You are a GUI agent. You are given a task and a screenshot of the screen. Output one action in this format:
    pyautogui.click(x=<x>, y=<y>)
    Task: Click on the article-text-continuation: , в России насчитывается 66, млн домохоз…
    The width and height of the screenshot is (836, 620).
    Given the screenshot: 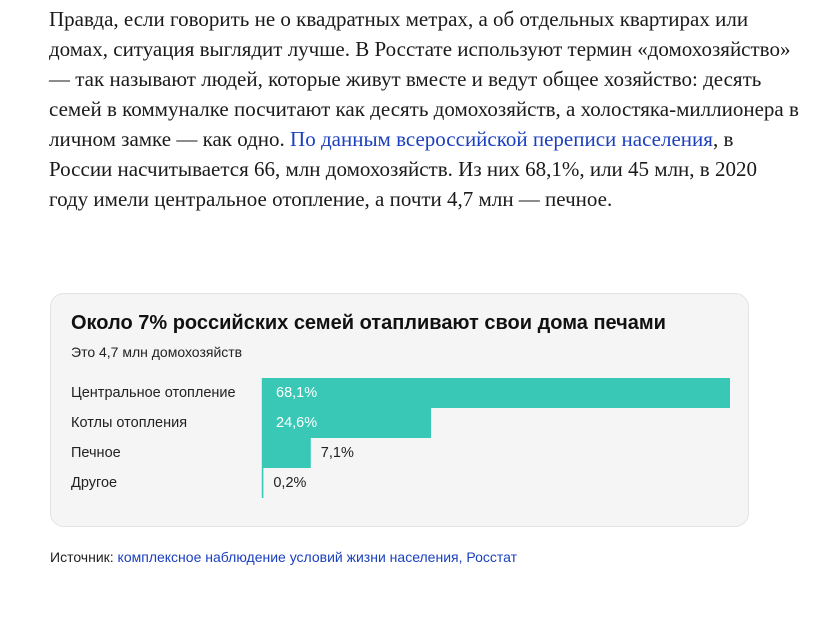 What is the action you would take?
    pyautogui.click(x=403, y=169)
    